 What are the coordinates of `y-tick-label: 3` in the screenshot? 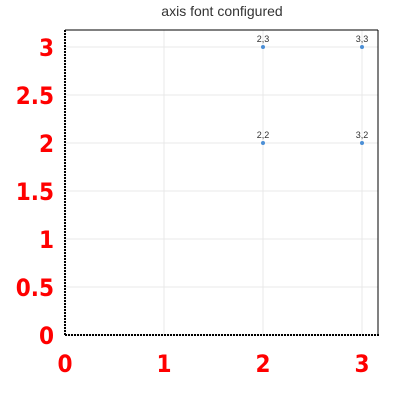 It's located at (46, 48).